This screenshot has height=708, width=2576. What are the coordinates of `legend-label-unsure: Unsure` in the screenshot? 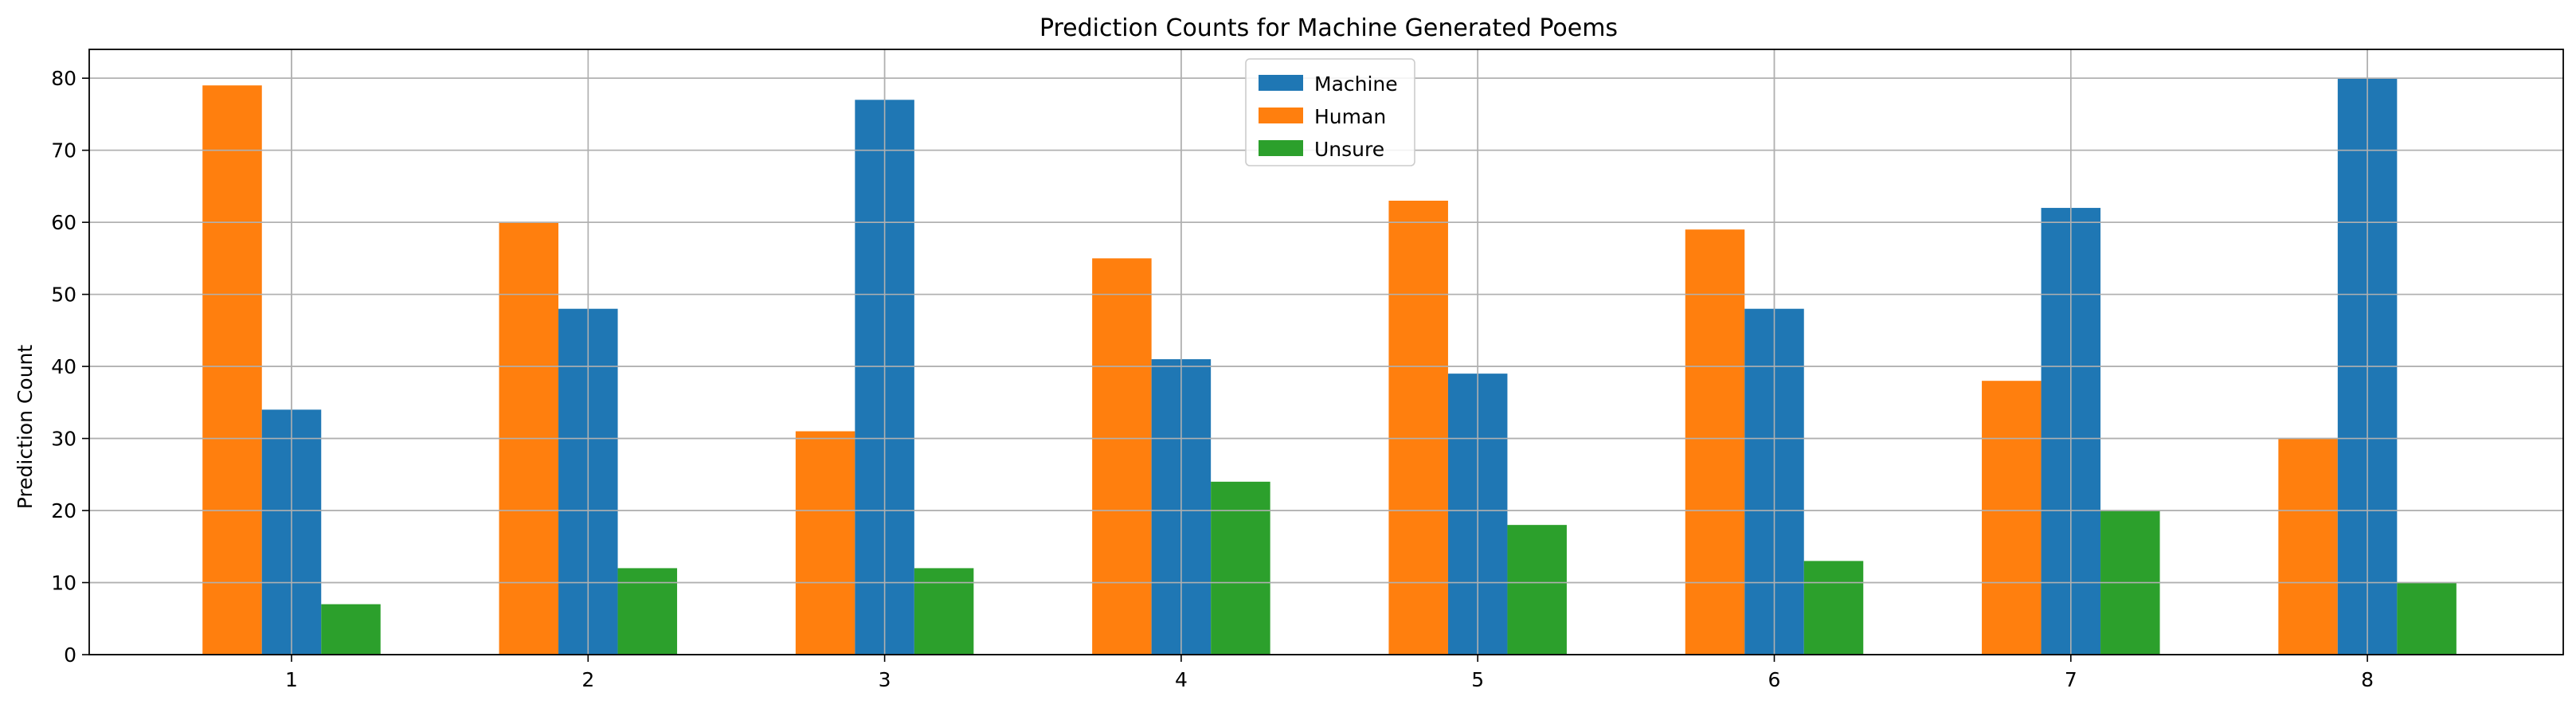 It's located at (1349, 149).